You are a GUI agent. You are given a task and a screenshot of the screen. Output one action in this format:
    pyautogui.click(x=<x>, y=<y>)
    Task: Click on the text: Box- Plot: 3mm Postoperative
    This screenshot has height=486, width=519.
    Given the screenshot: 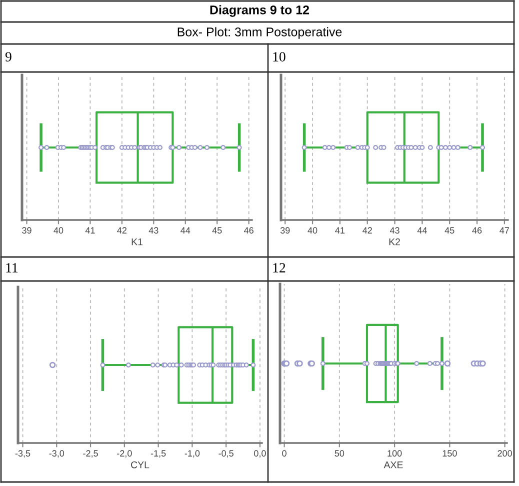 What is the action you would take?
    pyautogui.click(x=260, y=33)
    